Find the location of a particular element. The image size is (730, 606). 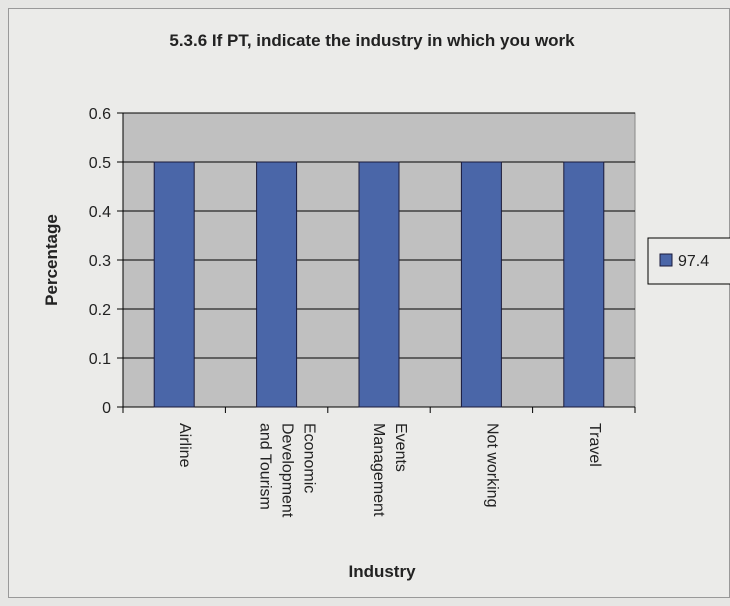

x-axis-label: Industry is located at coordinates (382, 571).